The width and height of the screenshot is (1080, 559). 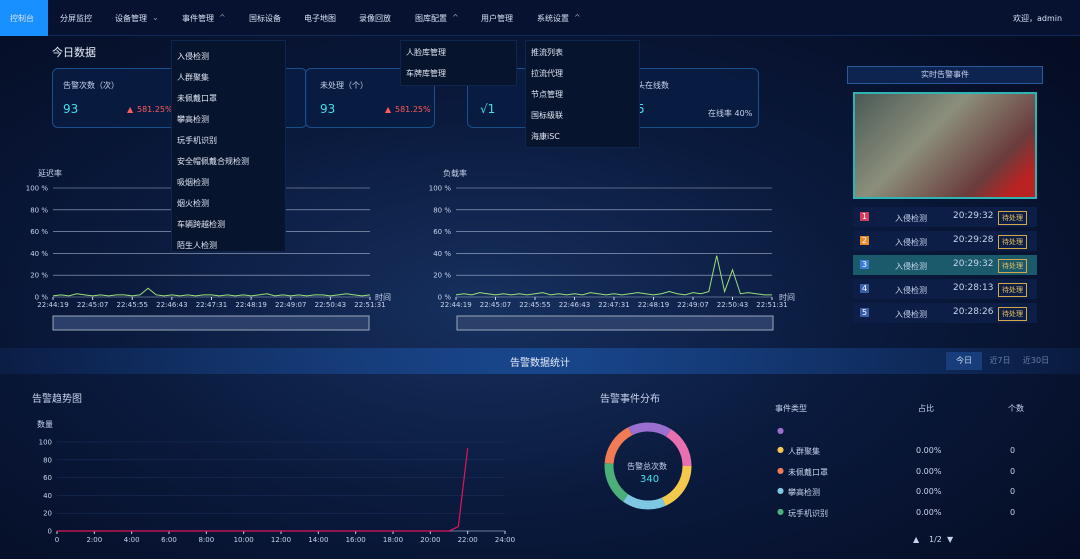 What do you see at coordinates (574, 305) in the screenshot?
I see `x-tick-label: 22:46:43` at bounding box center [574, 305].